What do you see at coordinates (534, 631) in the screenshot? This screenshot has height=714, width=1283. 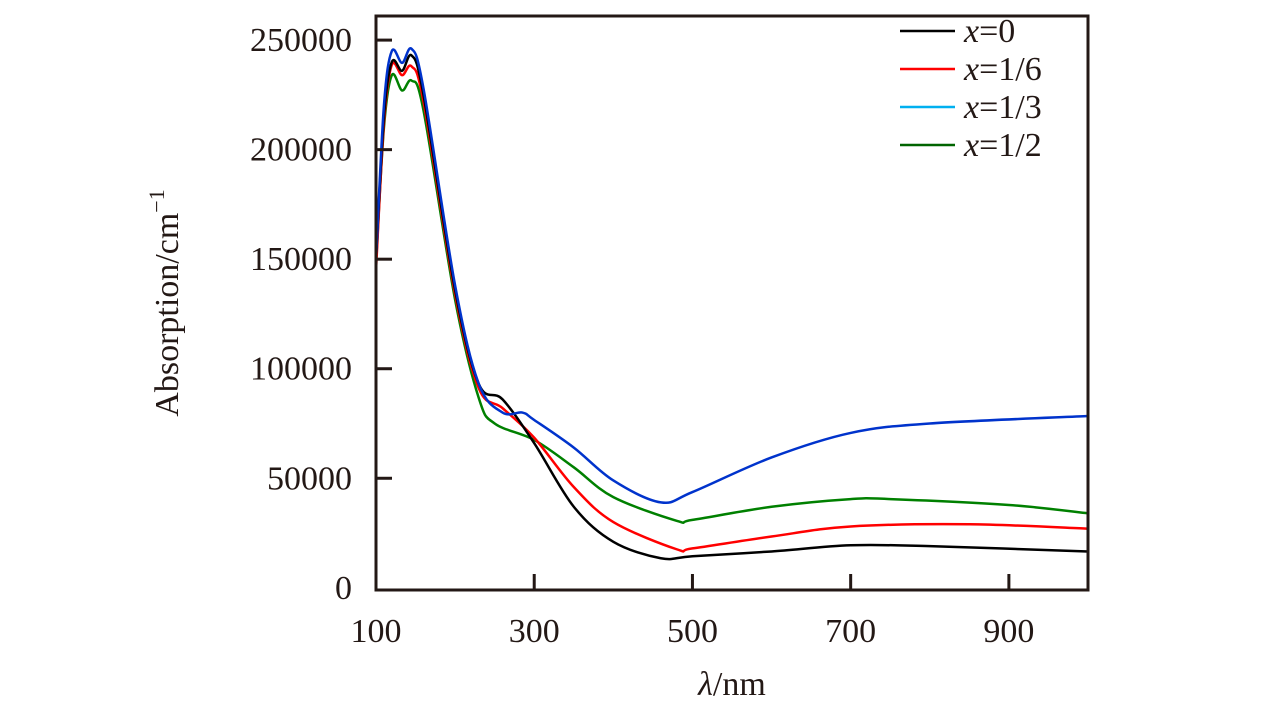 I see `x-tick-label: 300` at bounding box center [534, 631].